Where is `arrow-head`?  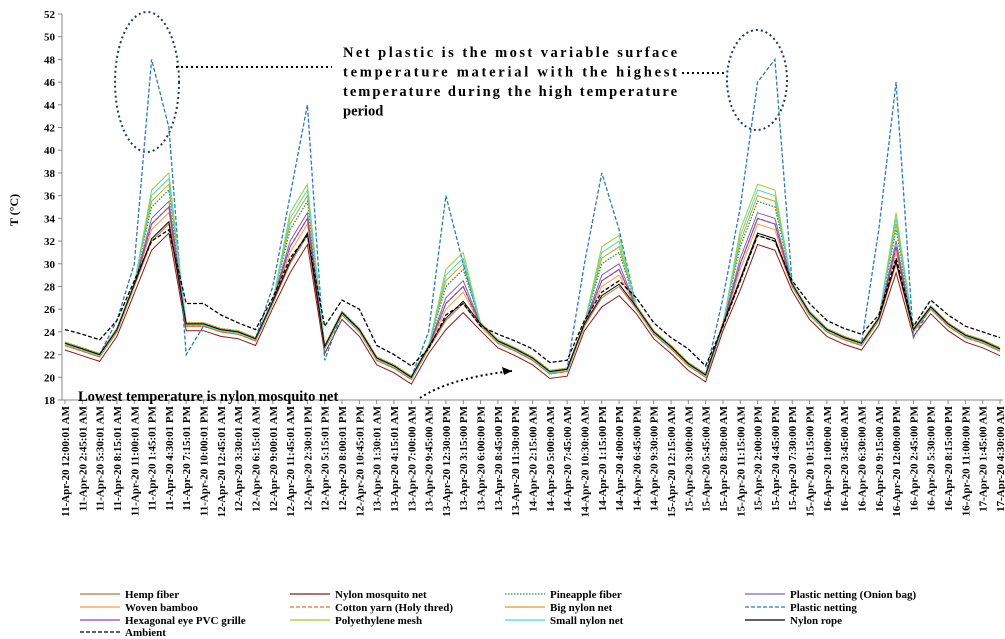 arrow-head is located at coordinates (507, 371).